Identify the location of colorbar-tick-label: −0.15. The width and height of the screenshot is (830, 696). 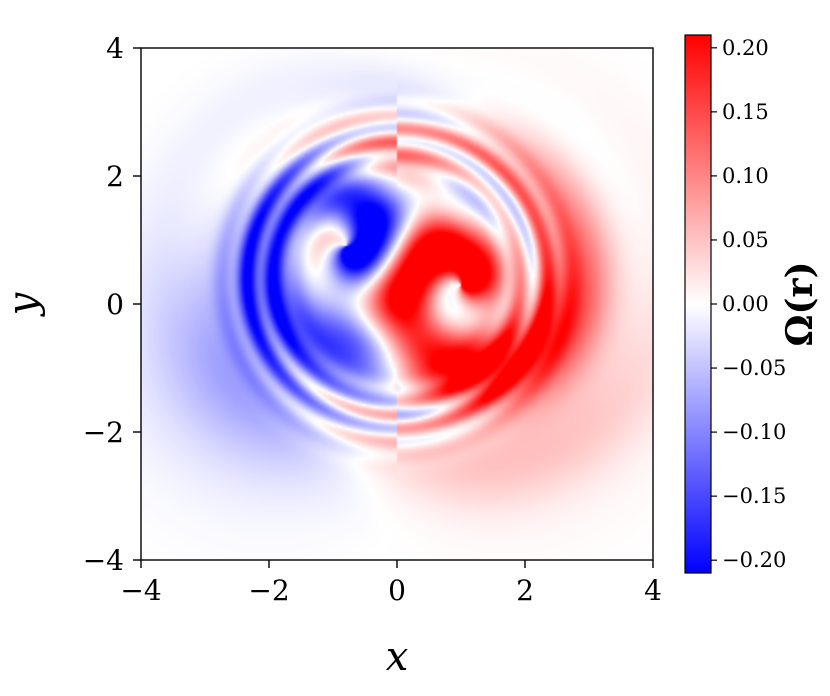
(754, 496).